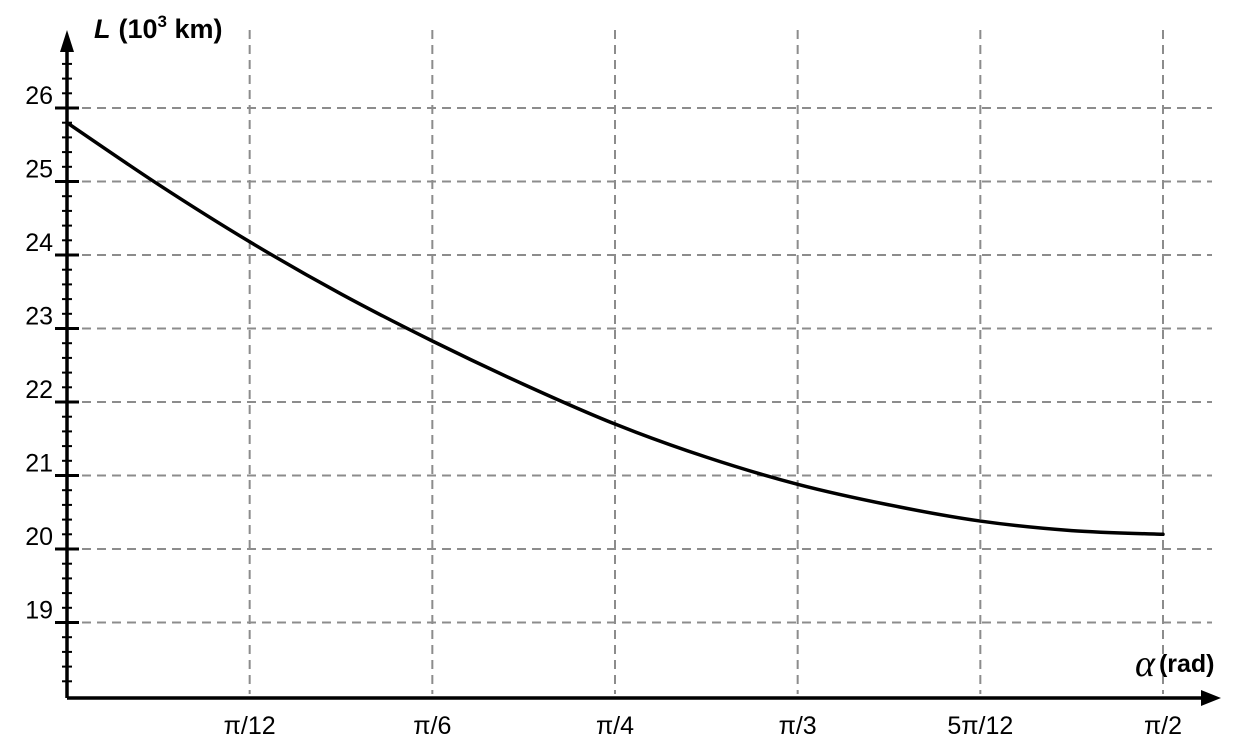 The image size is (1250, 740). What do you see at coordinates (1211, 698) in the screenshot?
I see `x-axis-arrow` at bounding box center [1211, 698].